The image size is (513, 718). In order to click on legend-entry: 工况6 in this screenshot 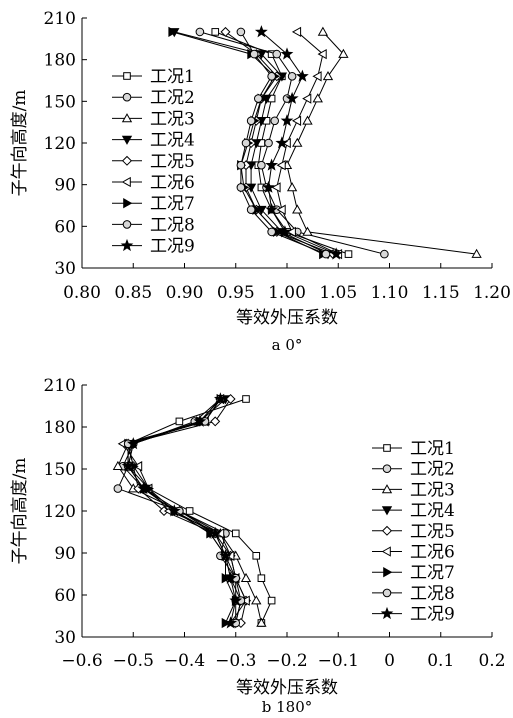, I will do `click(413, 553)`.